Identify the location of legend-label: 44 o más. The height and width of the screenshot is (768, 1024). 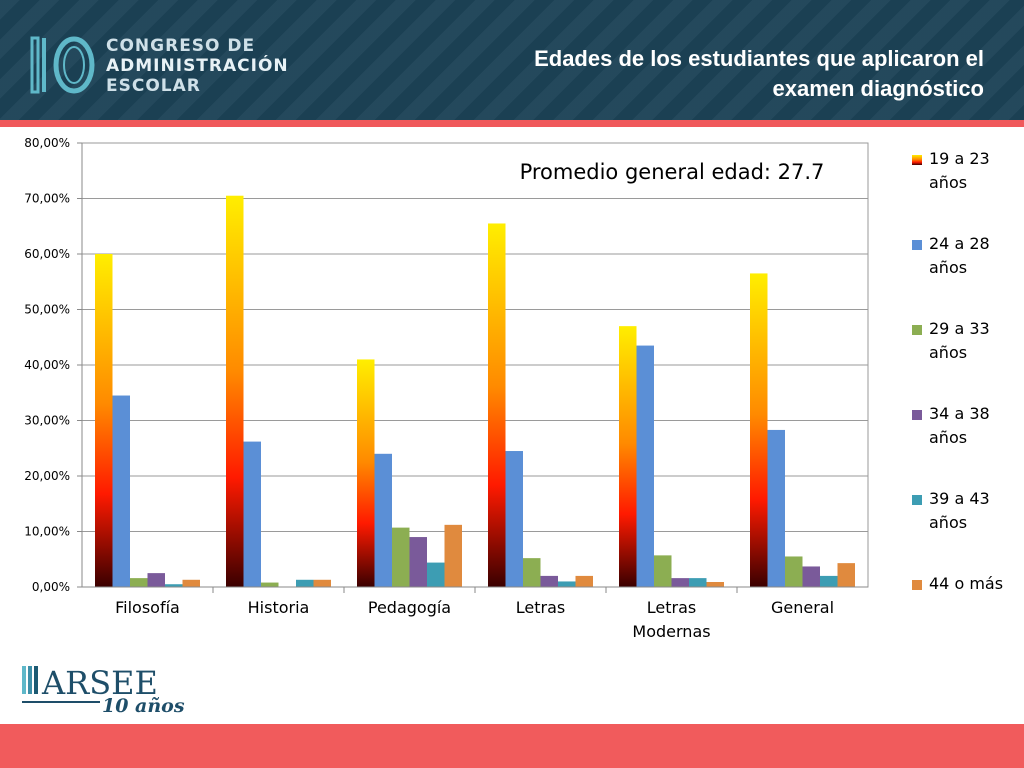
(966, 583).